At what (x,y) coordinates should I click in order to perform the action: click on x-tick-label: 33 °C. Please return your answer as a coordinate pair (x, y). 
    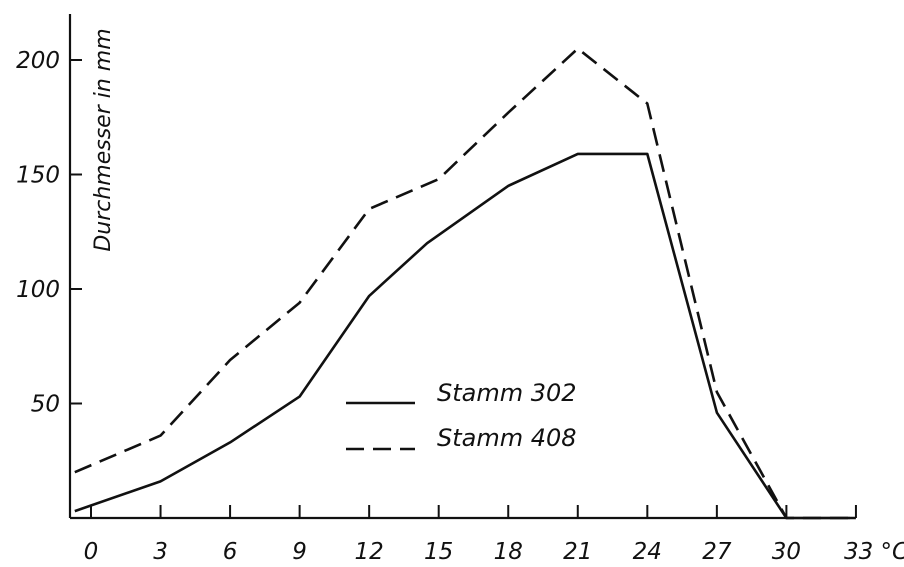
    Looking at the image, I should click on (874, 552).